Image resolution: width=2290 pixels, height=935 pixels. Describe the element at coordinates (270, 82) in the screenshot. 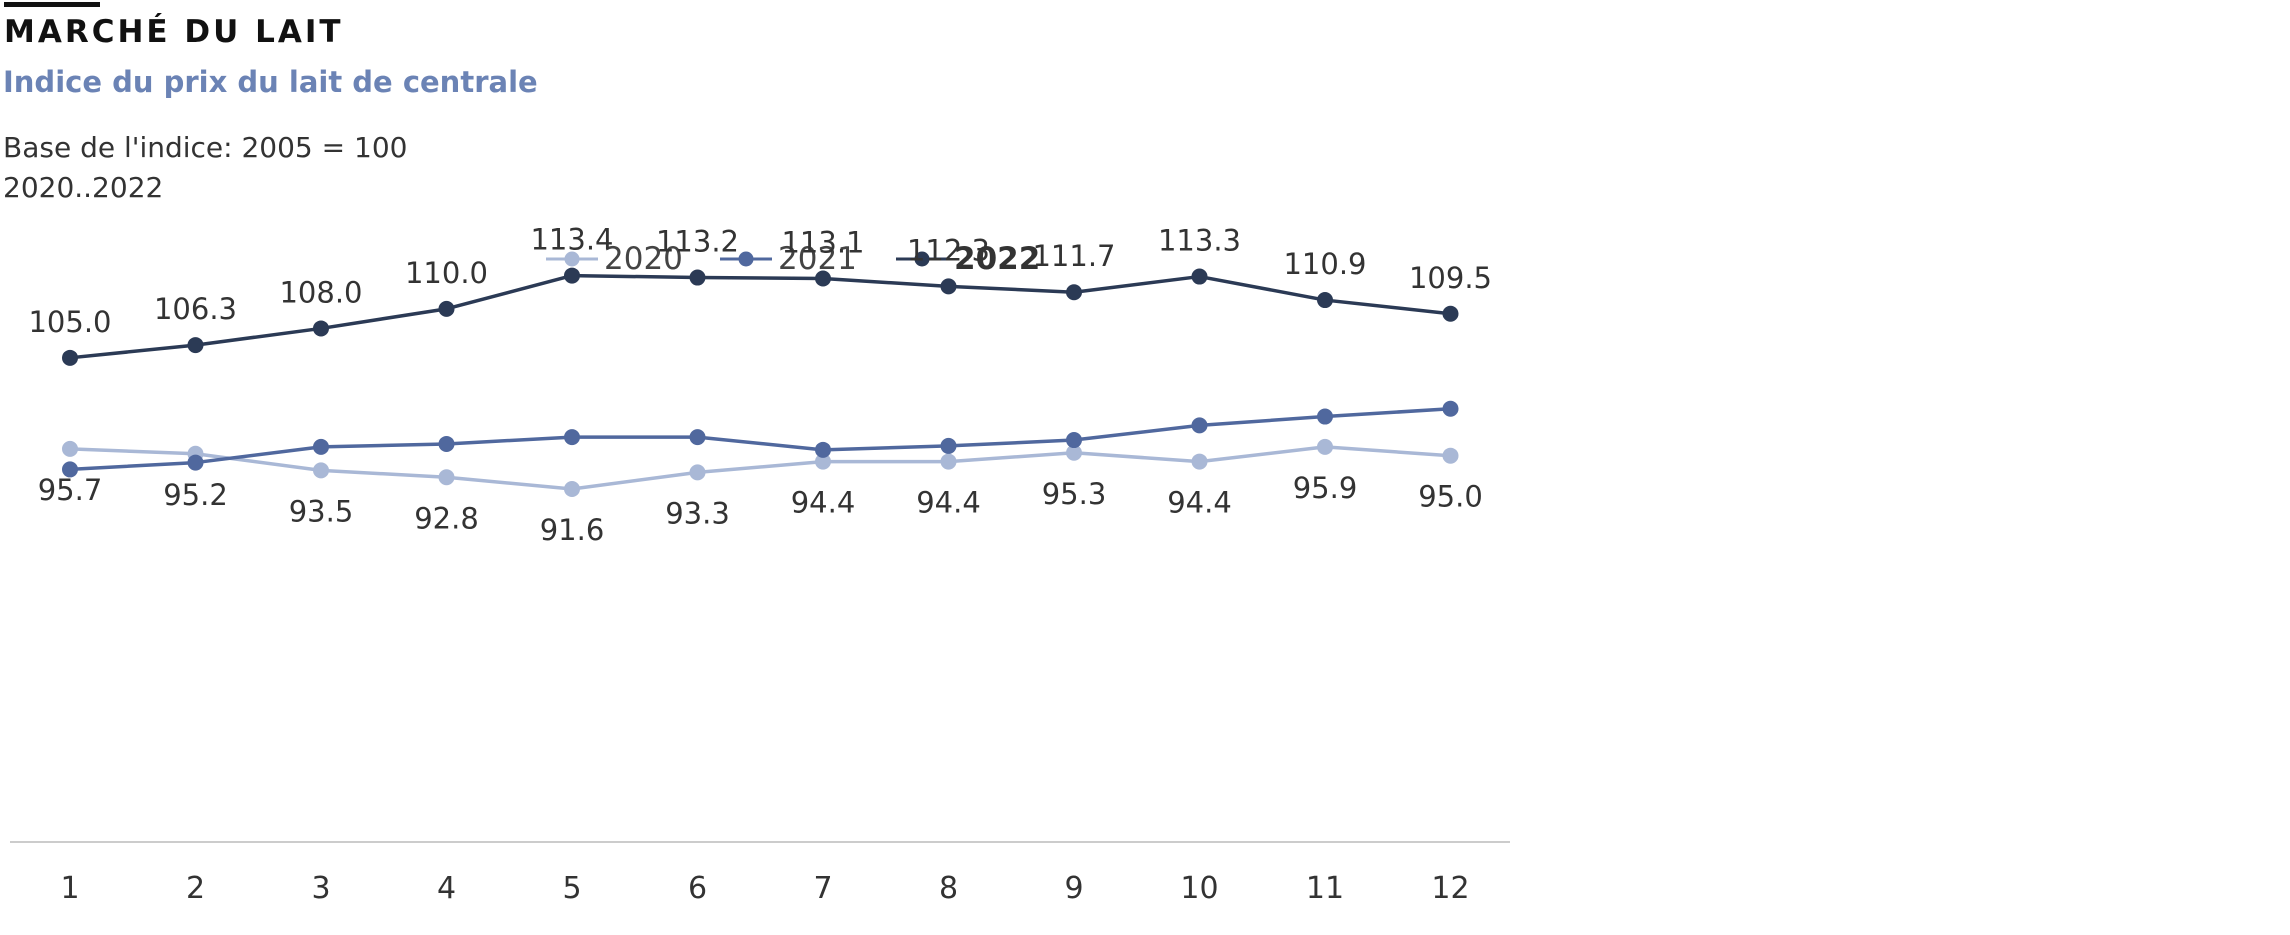

I see `chart-subtitle: Indice du prix du lait de centrale` at that location.